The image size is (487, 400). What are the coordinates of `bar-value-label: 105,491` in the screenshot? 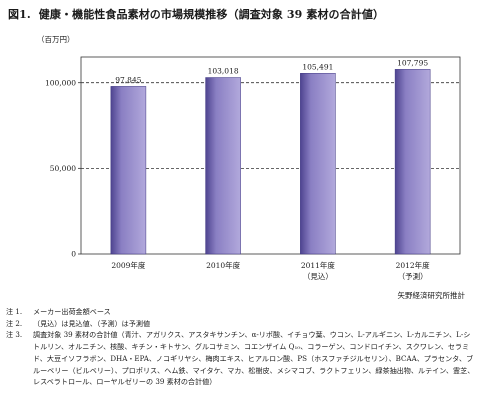 It's located at (317, 66).